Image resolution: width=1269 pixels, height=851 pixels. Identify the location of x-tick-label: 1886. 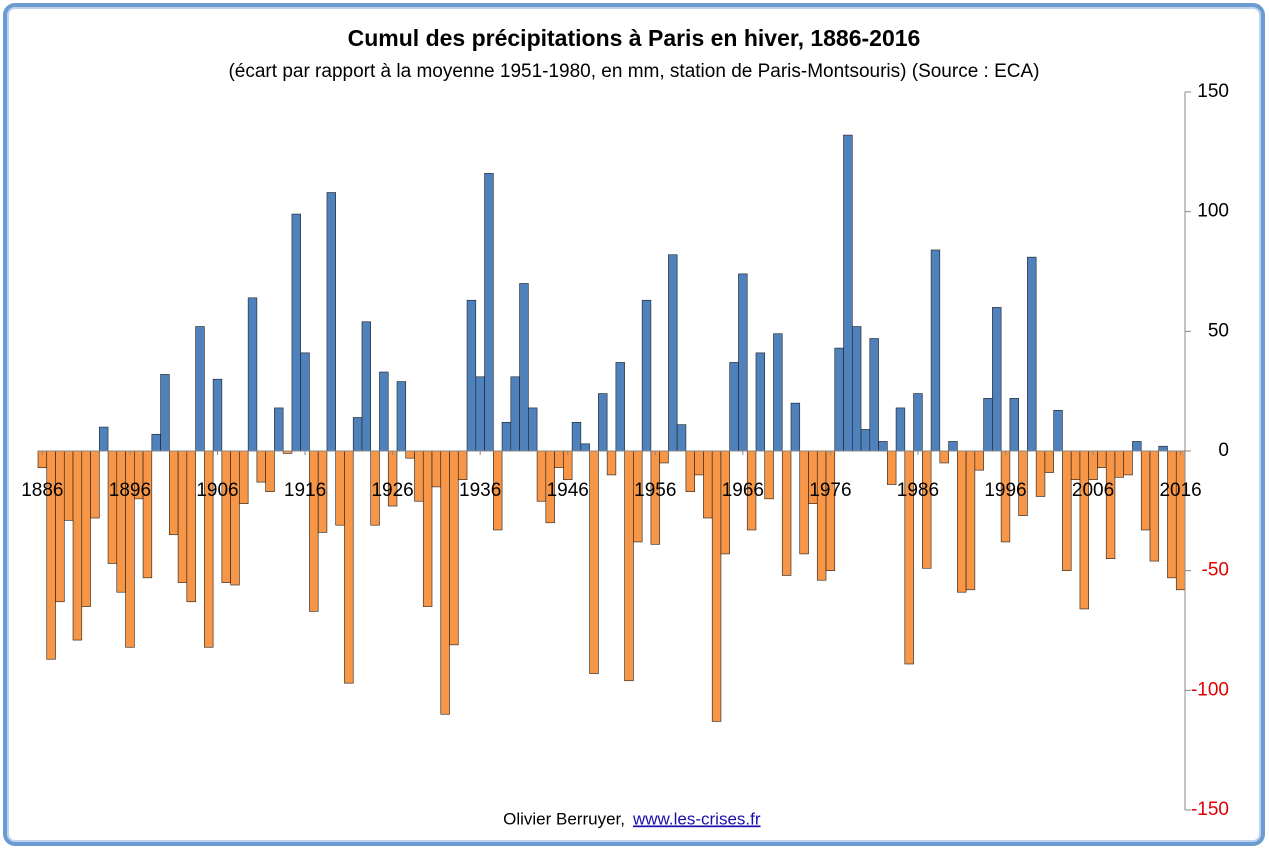
(42, 490).